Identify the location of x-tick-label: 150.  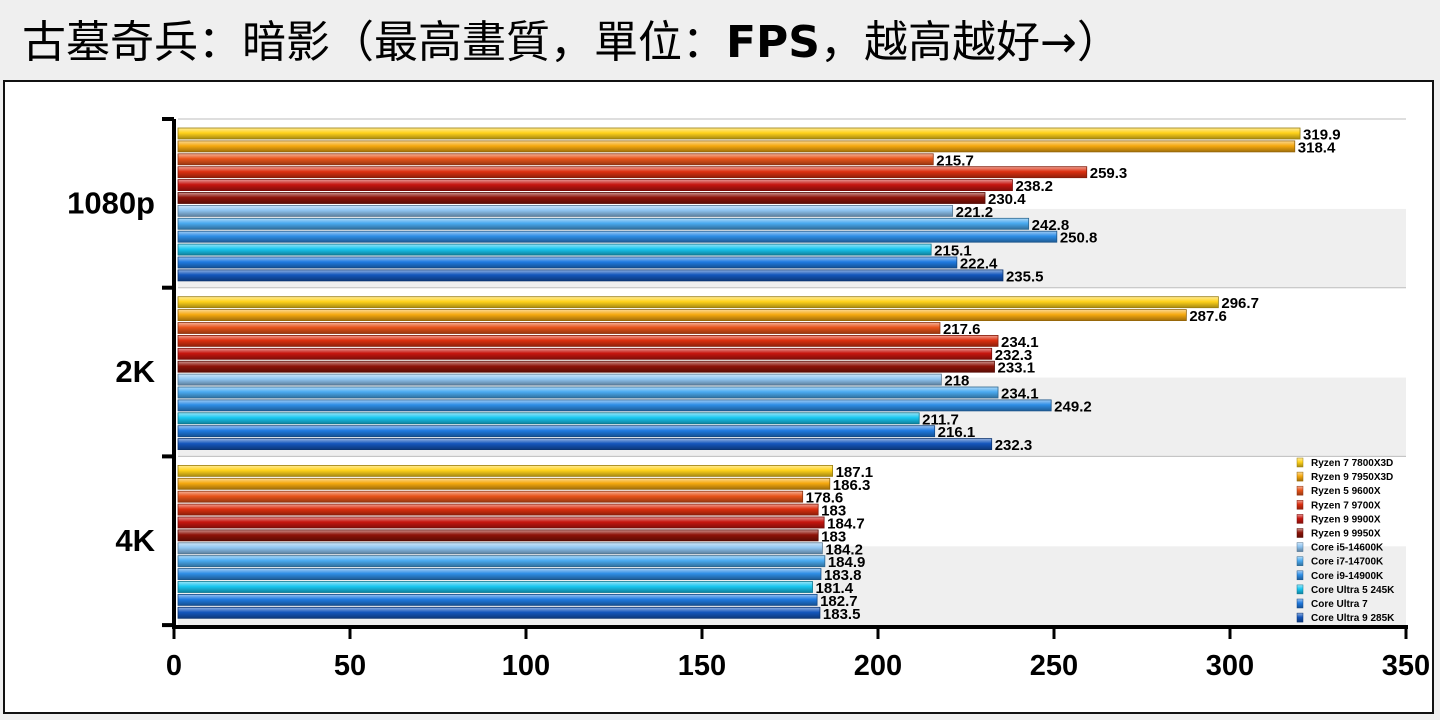
(702, 666).